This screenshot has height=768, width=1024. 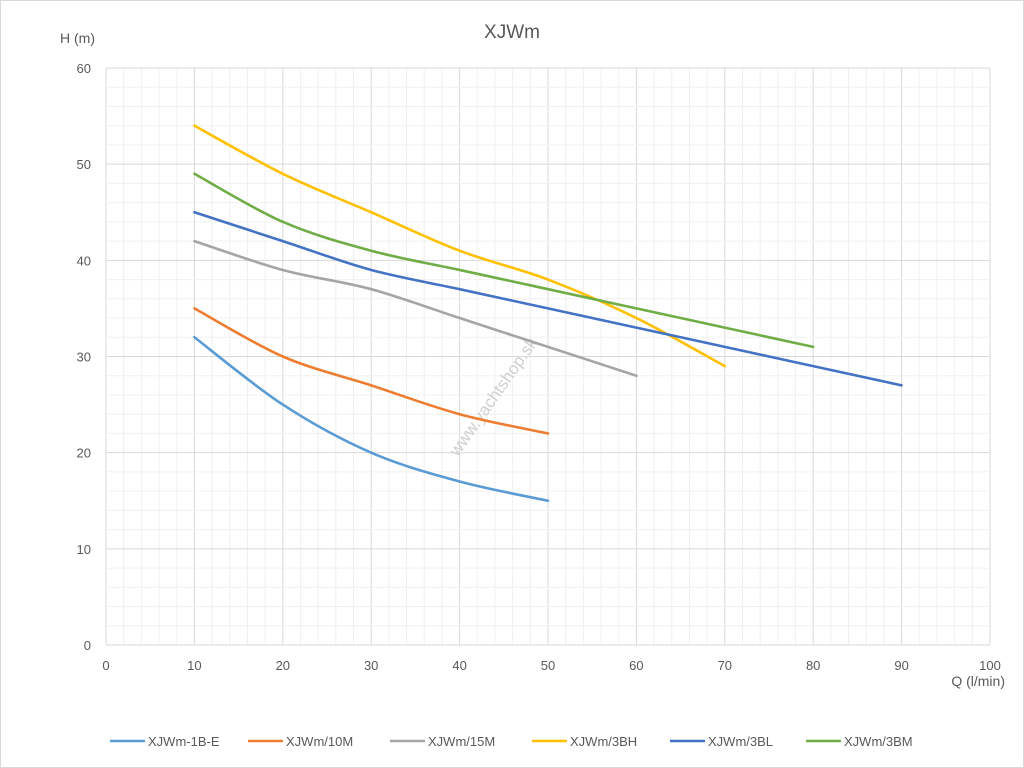 I want to click on y-tick-label: 0, so click(x=87, y=645).